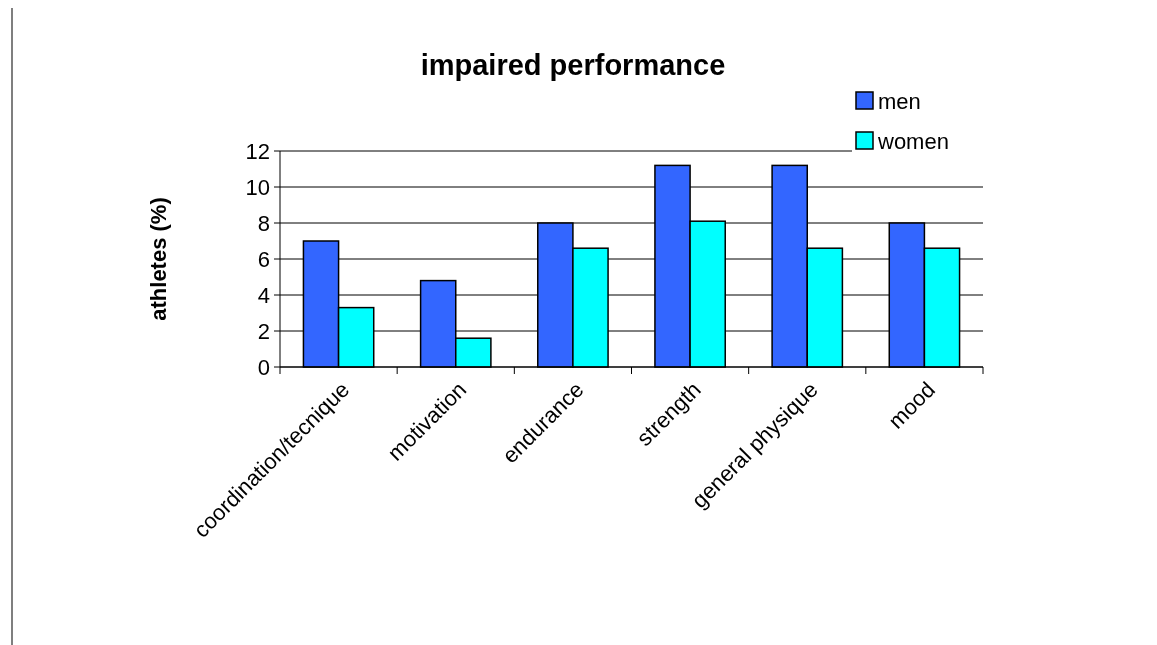 The width and height of the screenshot is (1157, 645). What do you see at coordinates (257, 187) in the screenshot?
I see `y-tick-label: 10` at bounding box center [257, 187].